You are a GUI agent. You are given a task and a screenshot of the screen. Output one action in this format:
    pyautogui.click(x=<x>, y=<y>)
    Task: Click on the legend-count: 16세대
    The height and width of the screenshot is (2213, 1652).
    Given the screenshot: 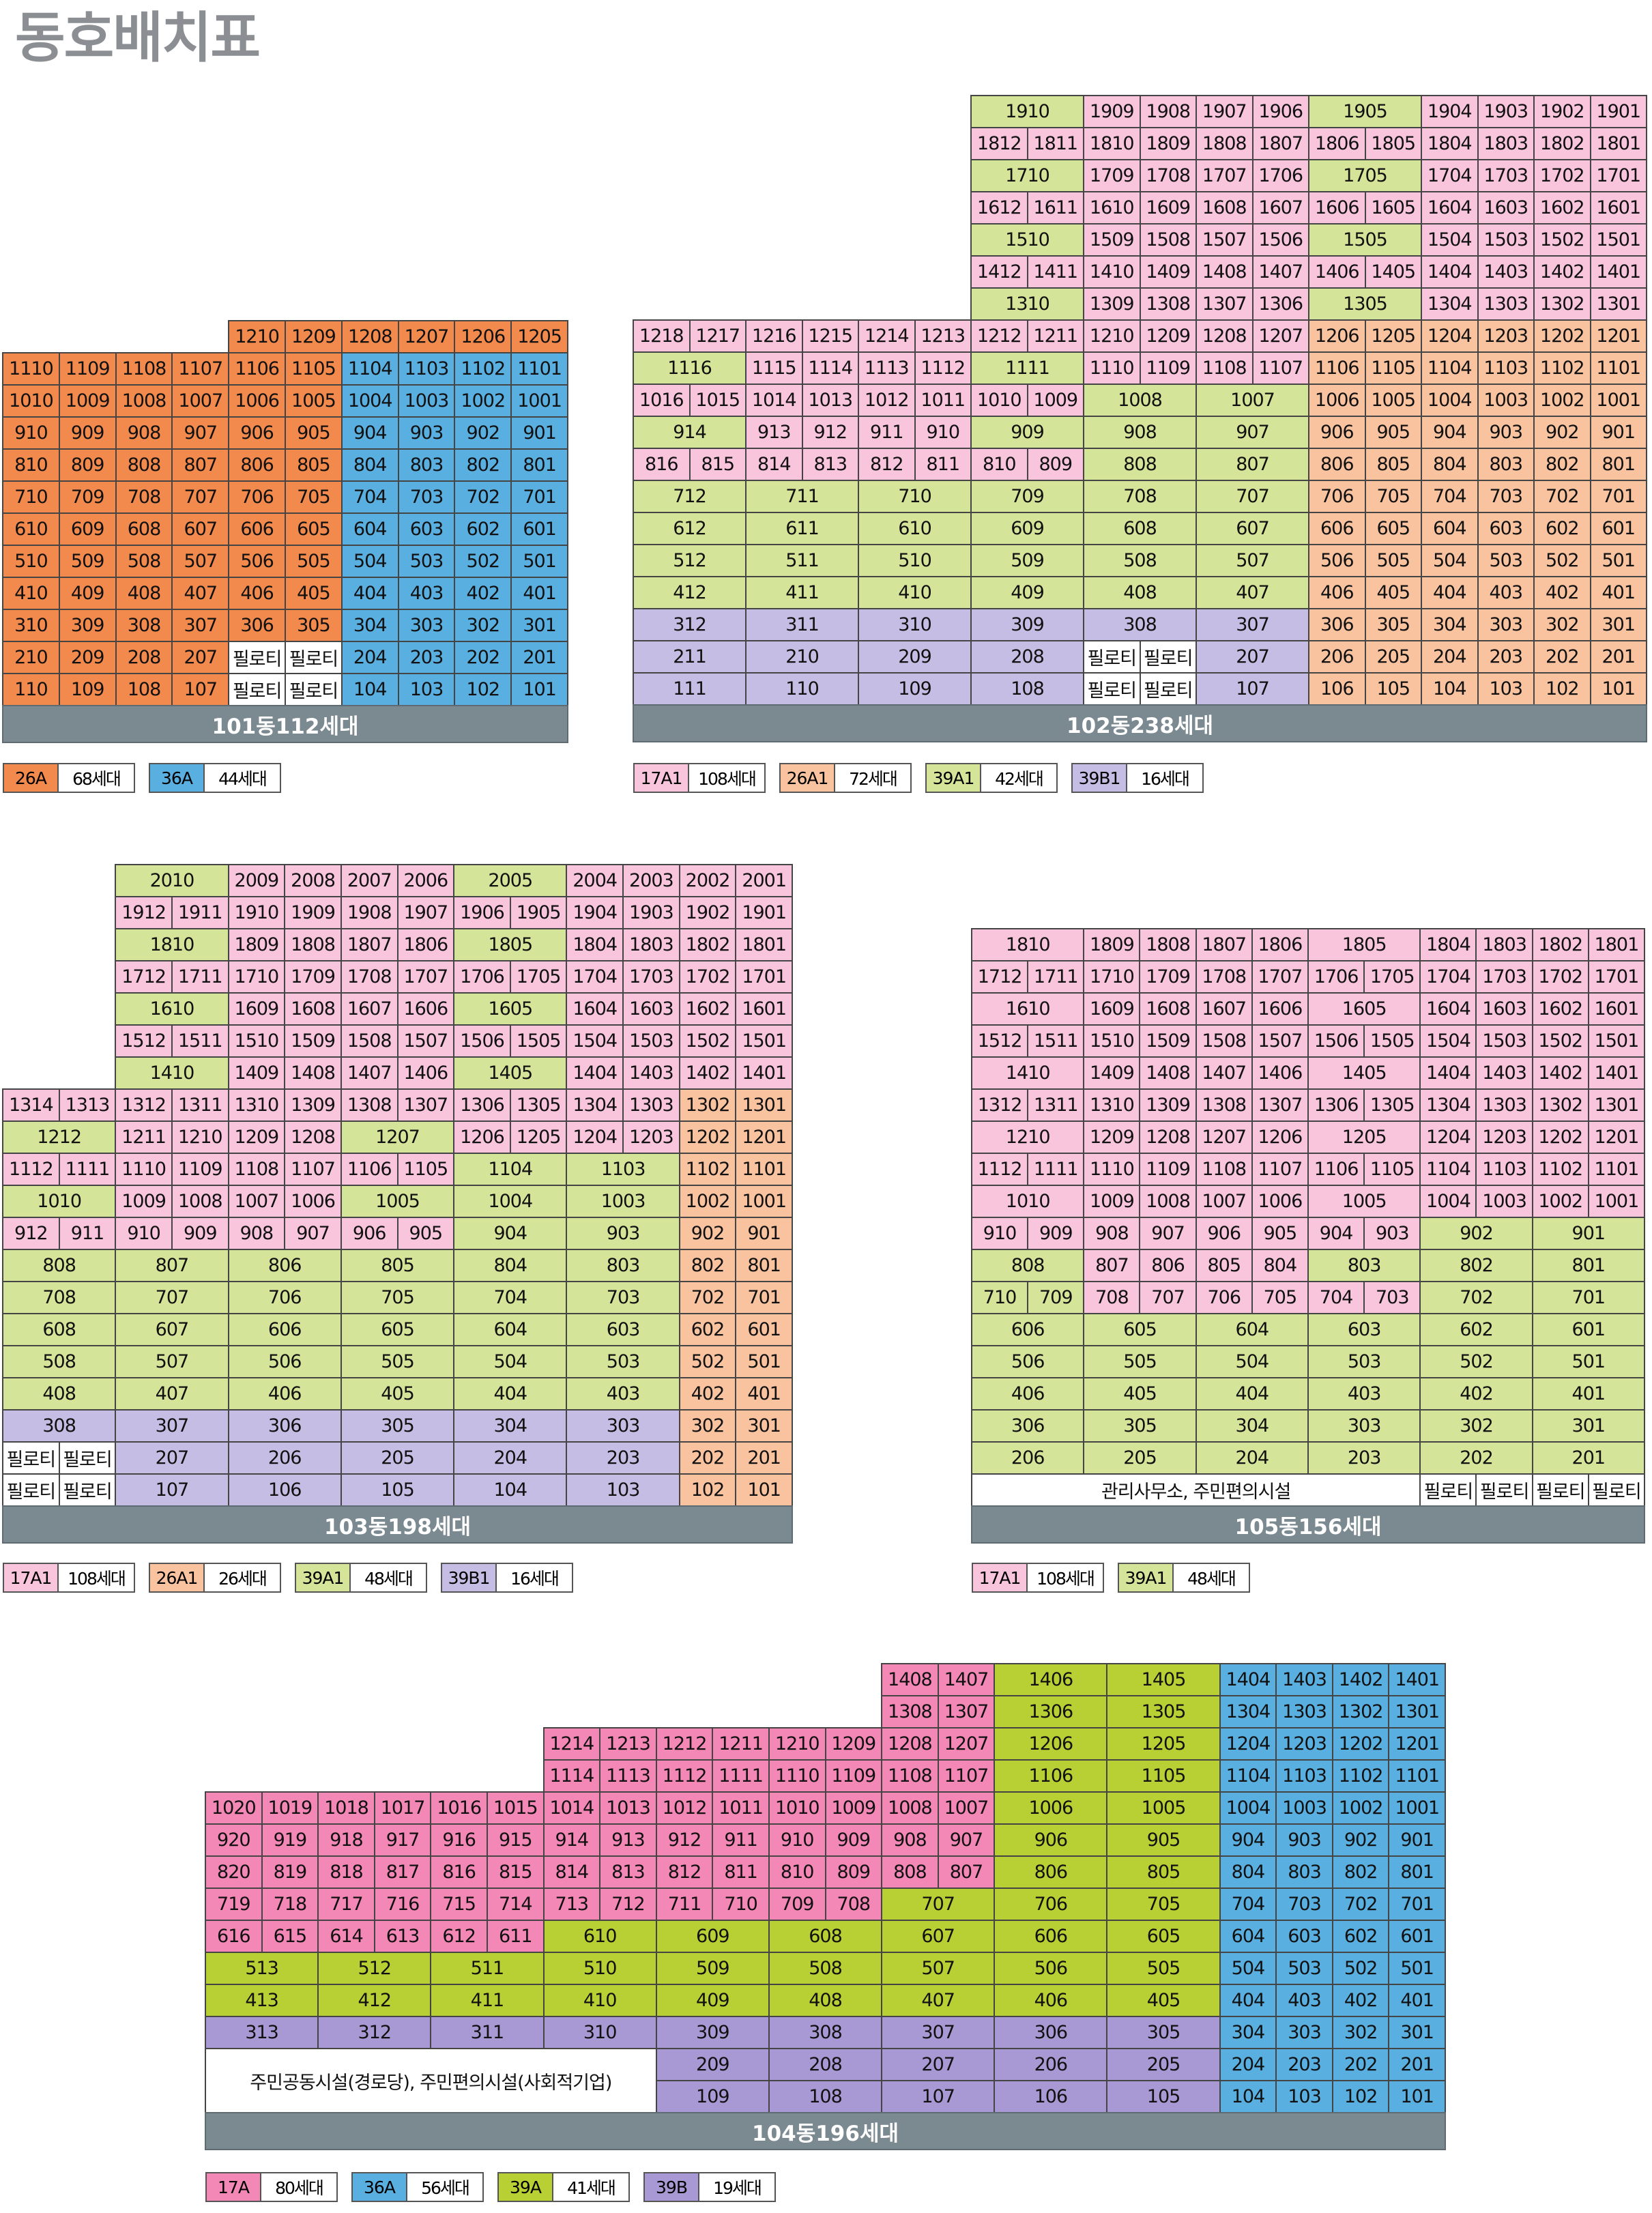 What is the action you would take?
    pyautogui.click(x=534, y=1578)
    